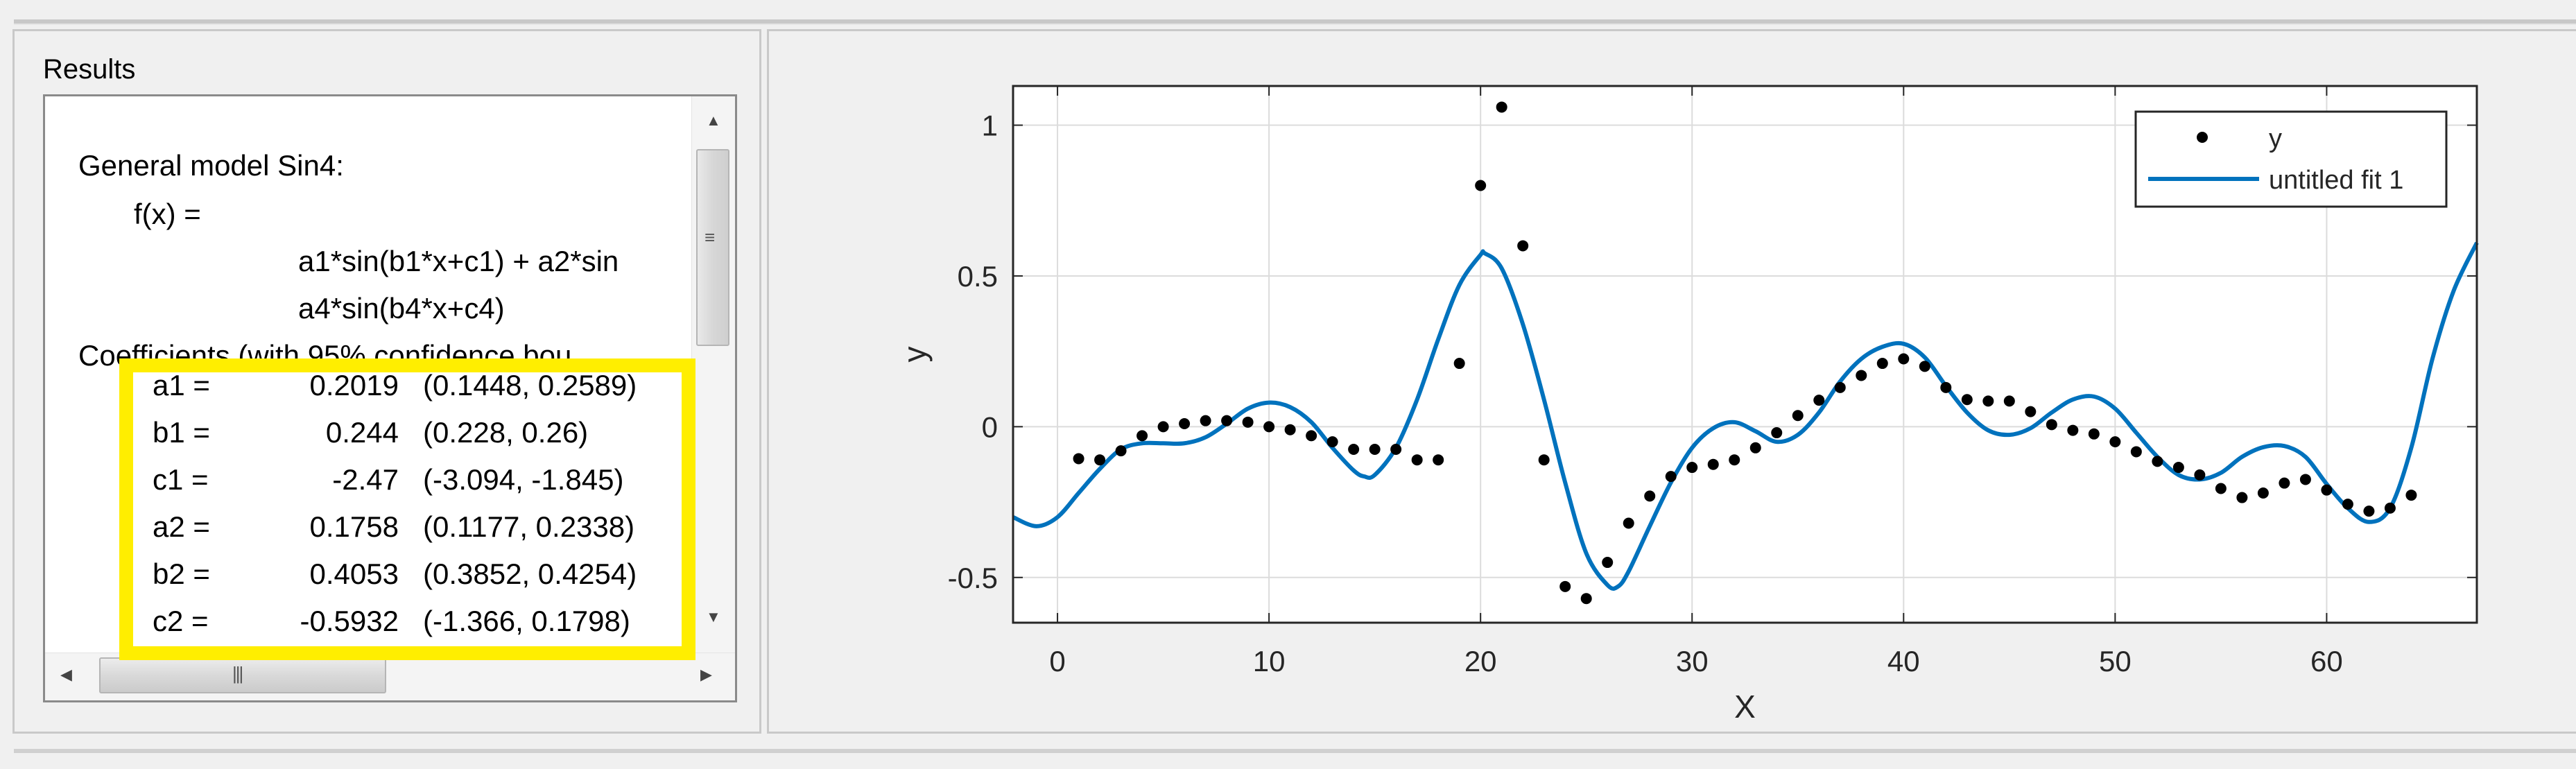 The image size is (2576, 769). Describe the element at coordinates (978, 277) in the screenshot. I see `y-tick-label: 0.5` at that location.